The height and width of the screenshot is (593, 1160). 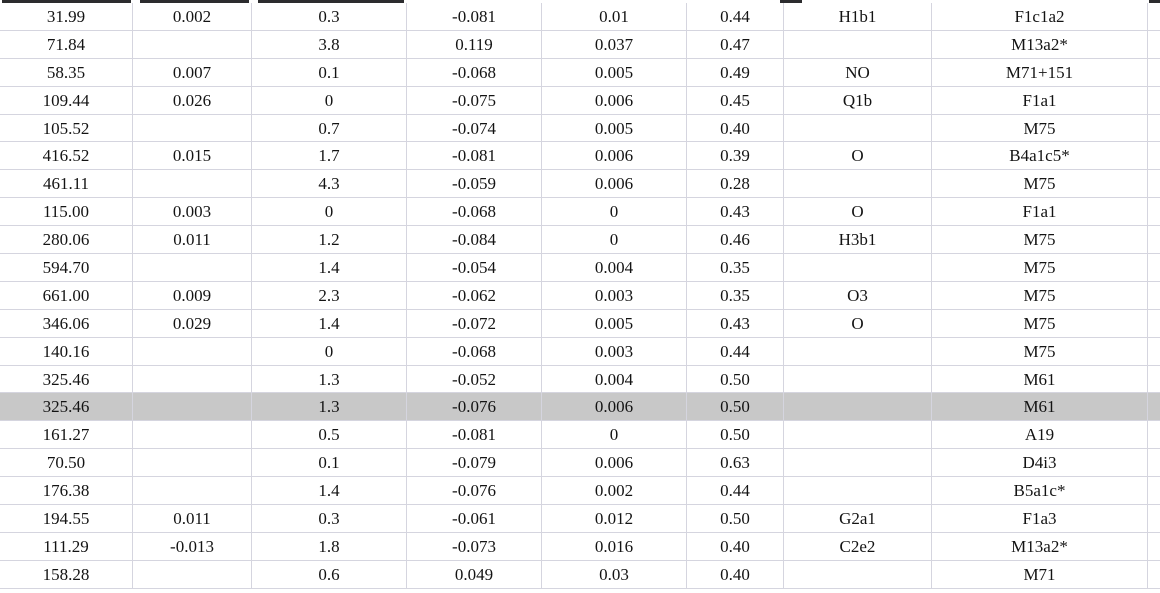 I want to click on table-row: 325.46 1.3 -0.052 0.004 0.50 M61, so click(x=580, y=379).